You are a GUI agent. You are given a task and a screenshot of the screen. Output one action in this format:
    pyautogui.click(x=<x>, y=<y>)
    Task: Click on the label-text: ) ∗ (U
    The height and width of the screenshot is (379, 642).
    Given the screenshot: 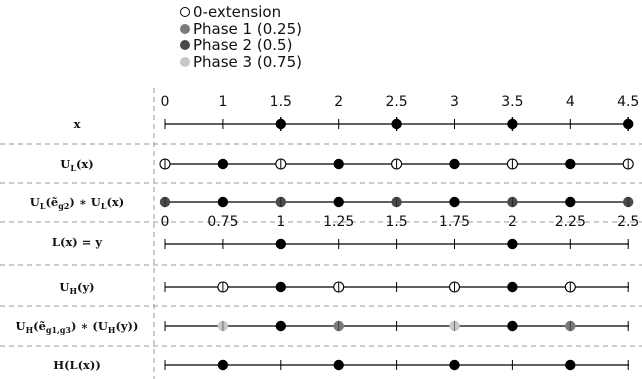 What is the action you would take?
    pyautogui.click(x=89, y=326)
    